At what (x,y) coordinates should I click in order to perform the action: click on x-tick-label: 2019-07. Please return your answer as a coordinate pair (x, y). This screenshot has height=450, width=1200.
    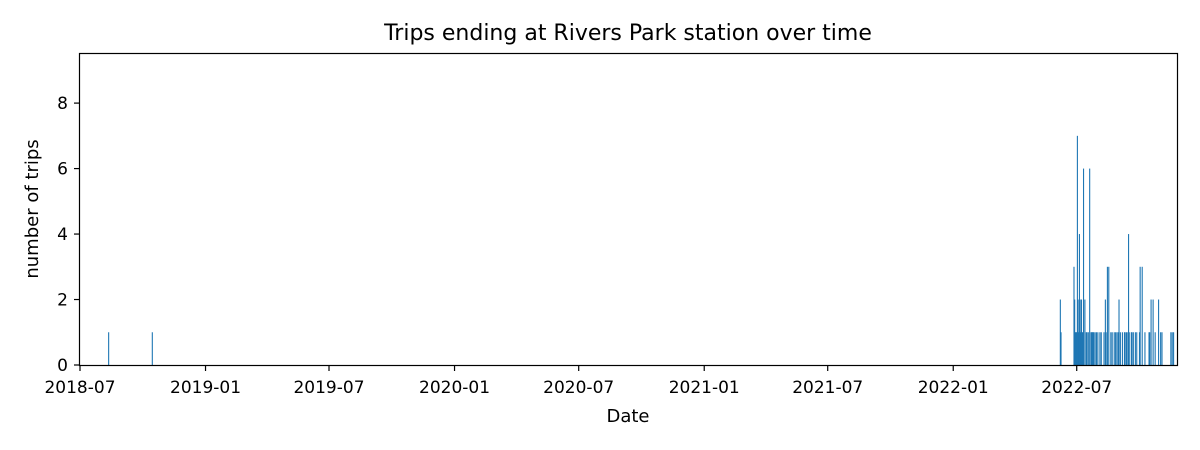
    Looking at the image, I should click on (328, 388).